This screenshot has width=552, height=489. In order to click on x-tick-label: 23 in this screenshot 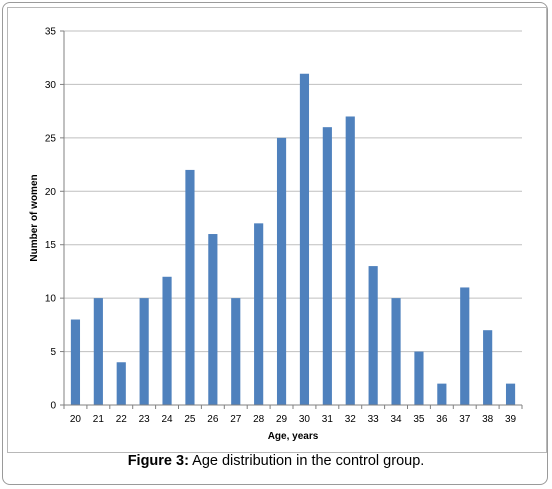, I will do `click(145, 419)`.